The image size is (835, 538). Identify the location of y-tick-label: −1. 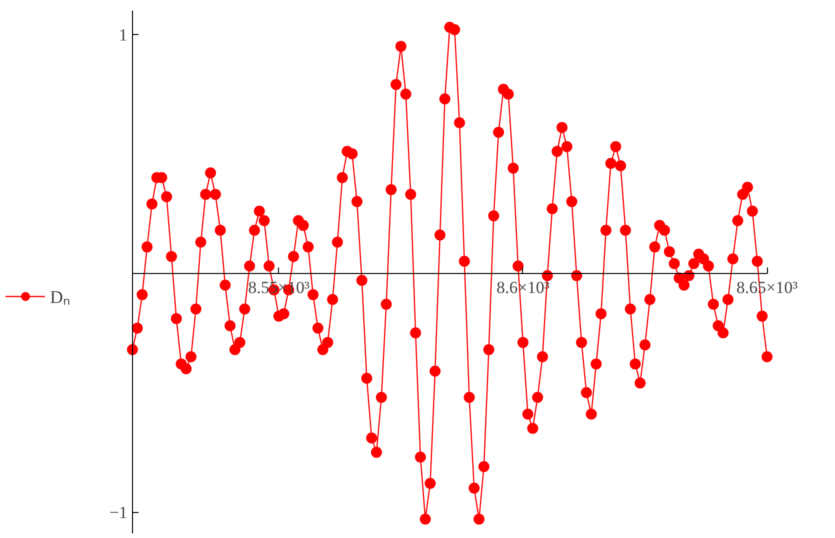
(118, 512).